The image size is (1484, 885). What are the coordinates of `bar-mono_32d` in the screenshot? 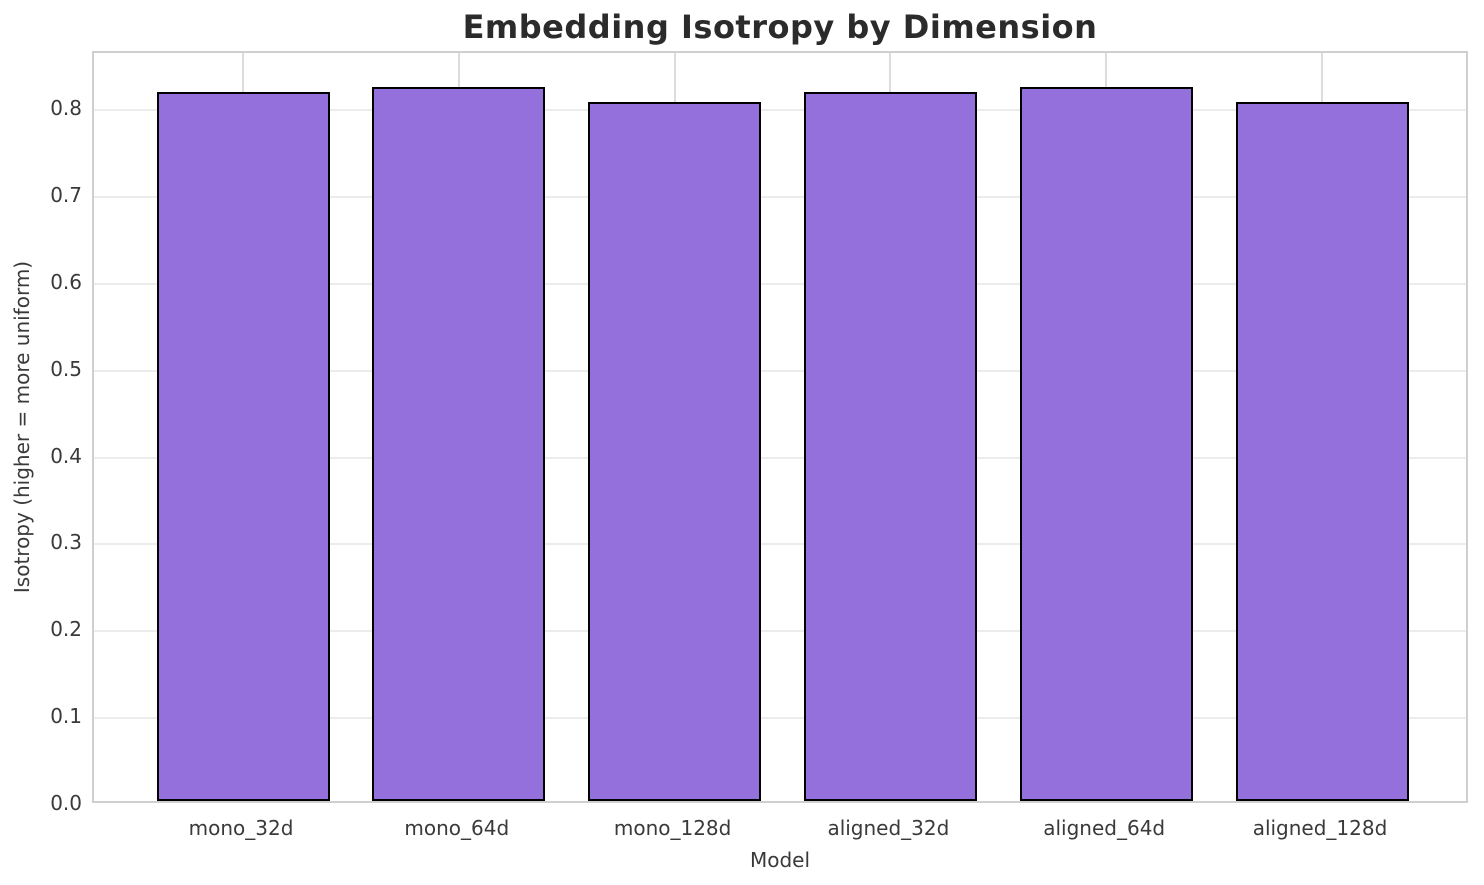 It's located at (243, 446).